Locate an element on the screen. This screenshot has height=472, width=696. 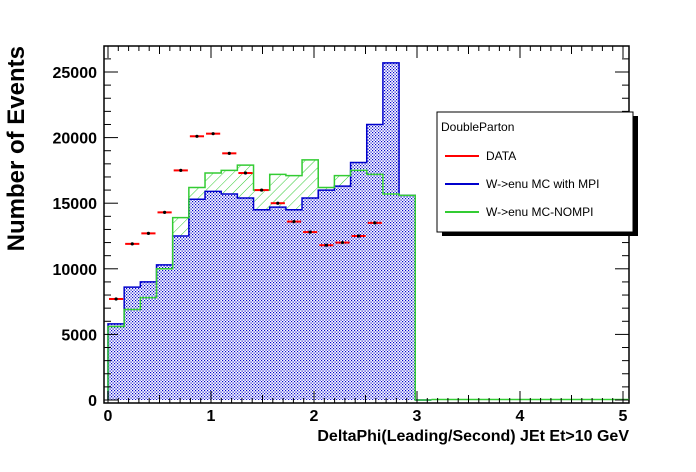
y-tick-label: 10000 is located at coordinates (75, 270).